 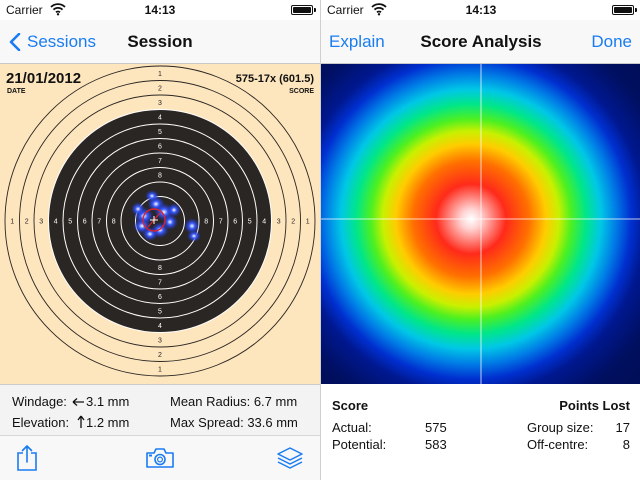 What do you see at coordinates (108, 422) in the screenshot?
I see `elevation-value: 1.2 mm` at bounding box center [108, 422].